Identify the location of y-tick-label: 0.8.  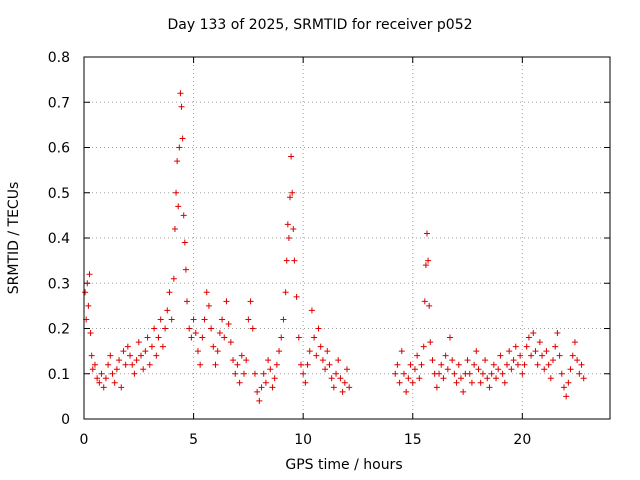
(59, 58).